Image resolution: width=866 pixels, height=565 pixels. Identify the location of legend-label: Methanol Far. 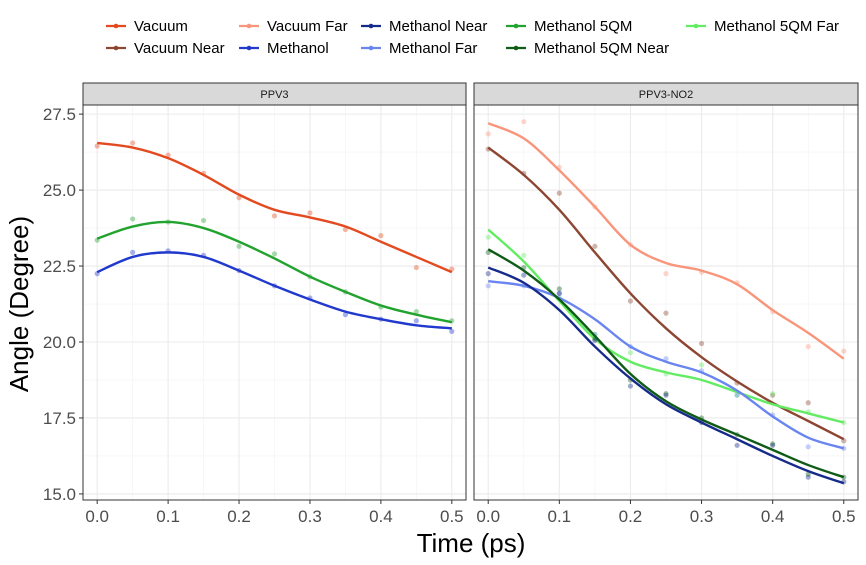
(433, 48).